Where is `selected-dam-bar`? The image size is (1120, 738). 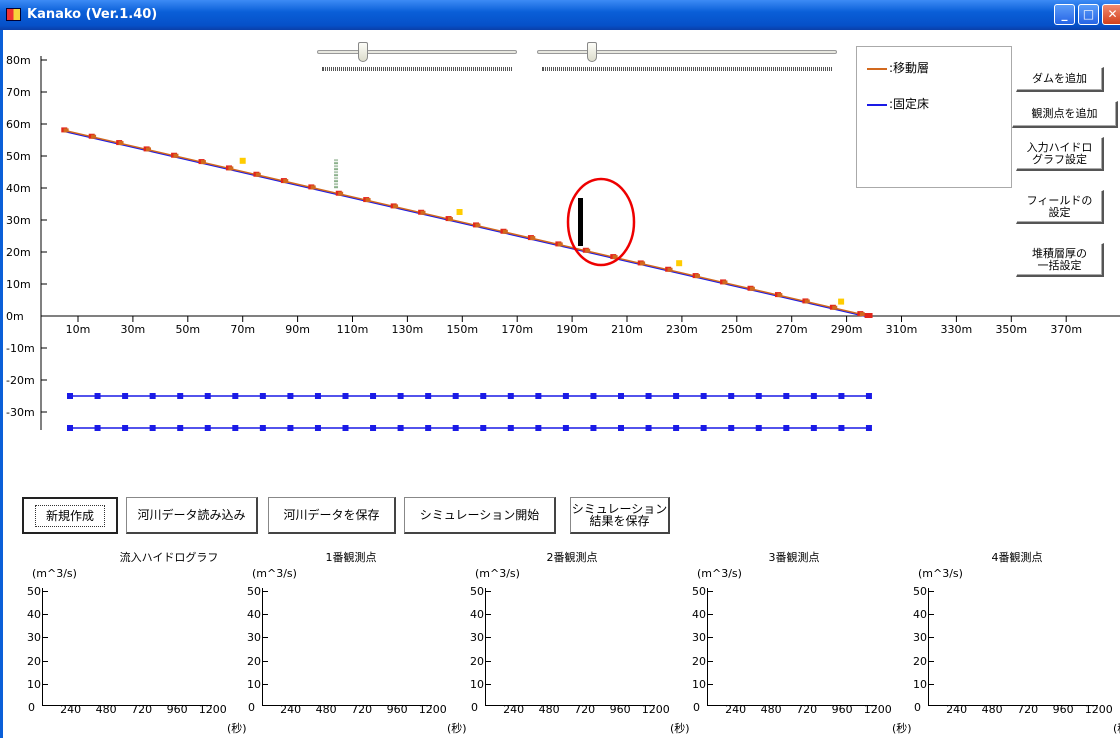 selected-dam-bar is located at coordinates (580, 222).